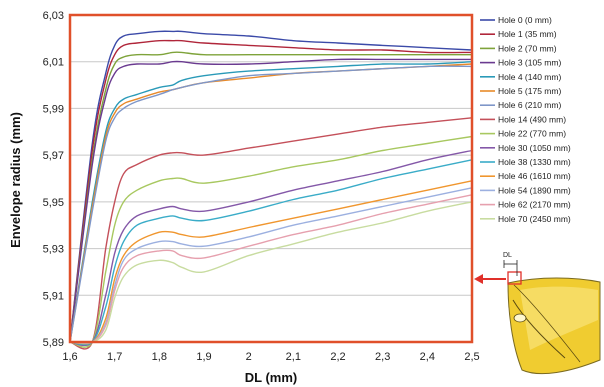 This screenshot has width=604, height=387. I want to click on x-tick-label: 1,6, so click(69, 357).